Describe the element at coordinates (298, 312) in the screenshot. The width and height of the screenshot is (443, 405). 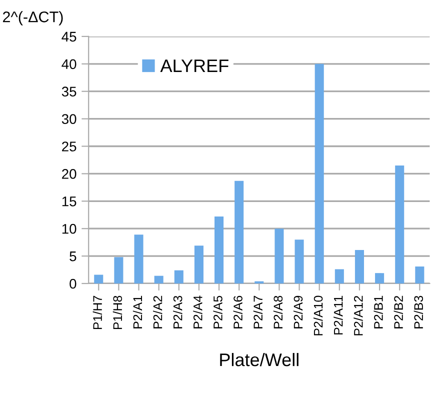
I see `x-tick-label: P2/A9` at that location.